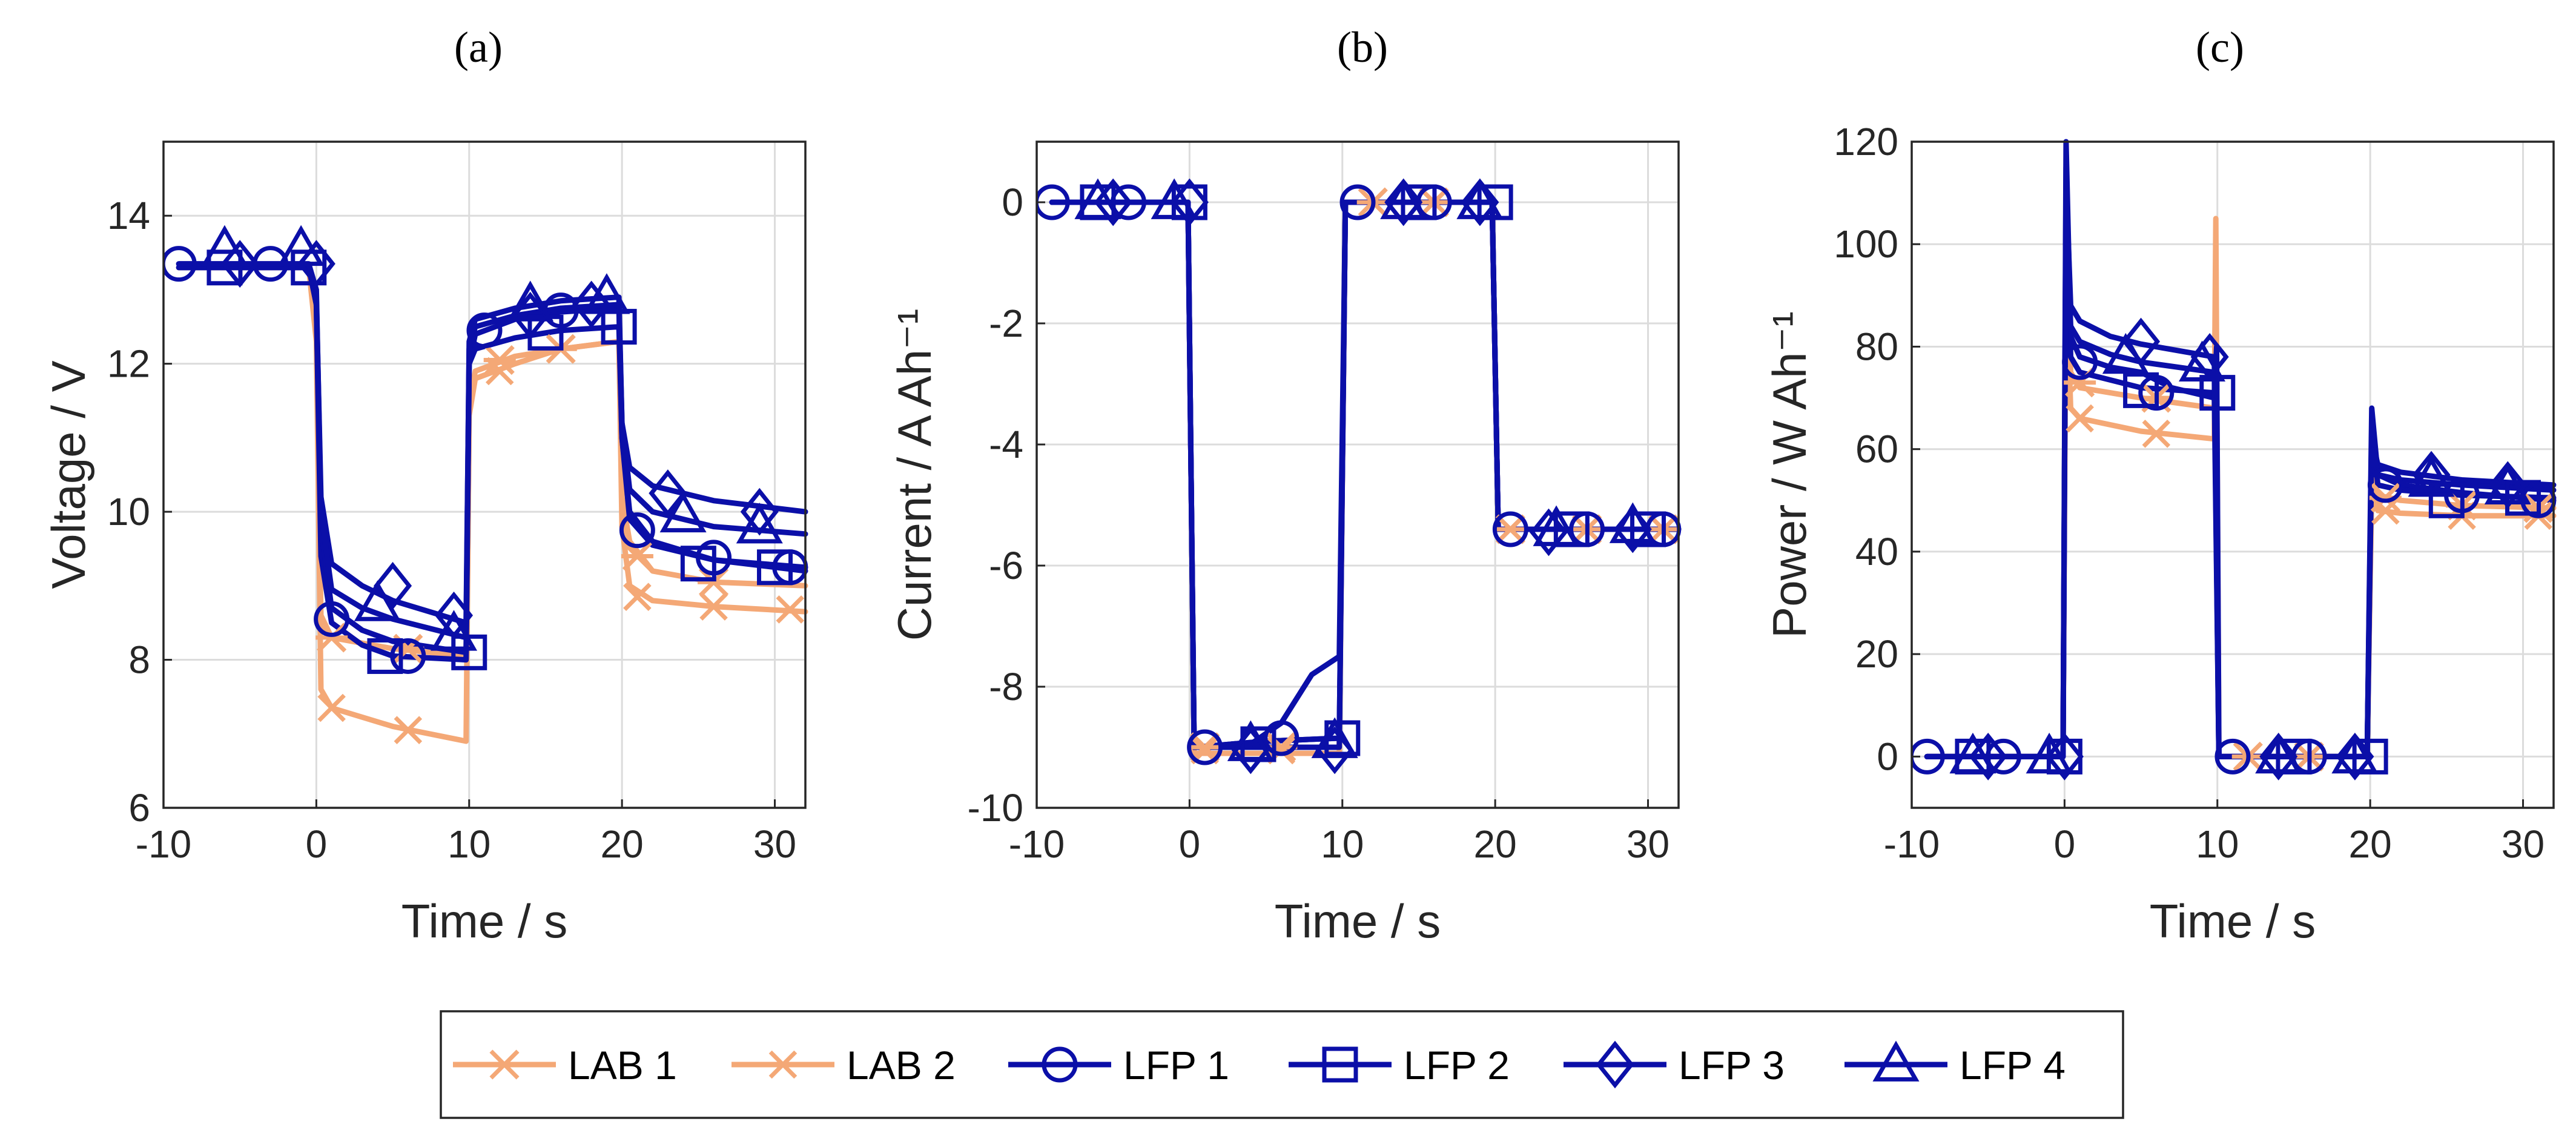 This screenshot has height=1133, width=2576. I want to click on legend-entry-lab-2: LAB 2, so click(844, 1065).